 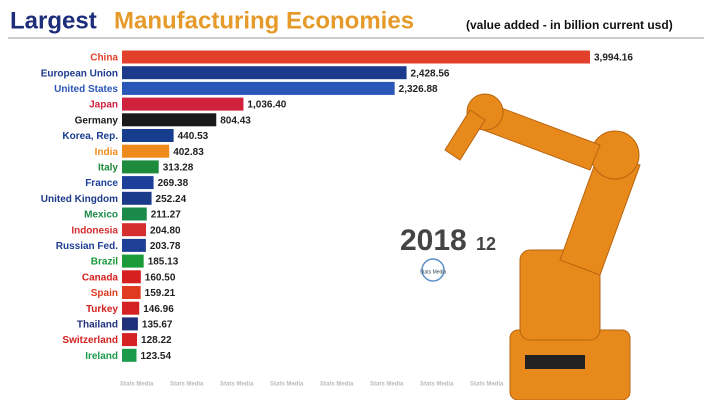 What do you see at coordinates (108, 168) in the screenshot?
I see `category-label: Italy` at bounding box center [108, 168].